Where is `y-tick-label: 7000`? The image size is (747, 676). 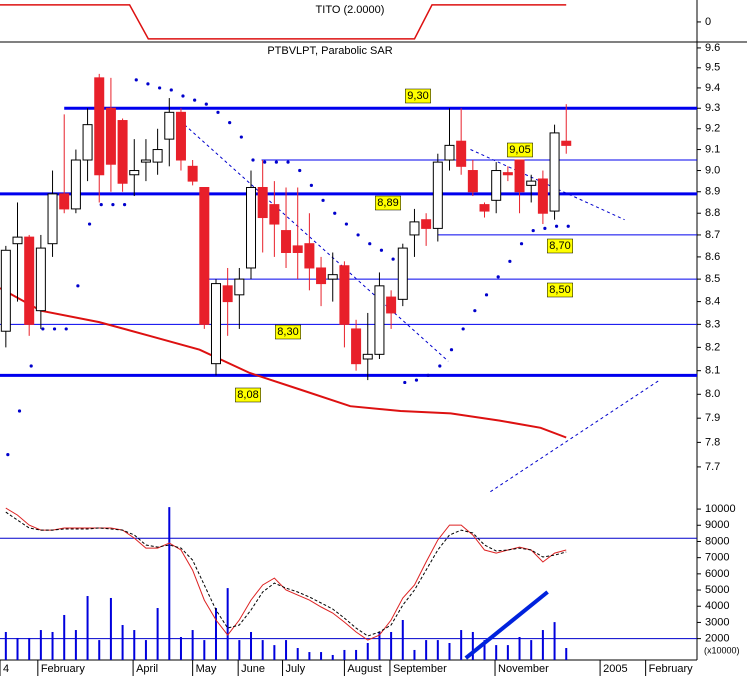 y-tick-label: 7000 is located at coordinates (717, 558).